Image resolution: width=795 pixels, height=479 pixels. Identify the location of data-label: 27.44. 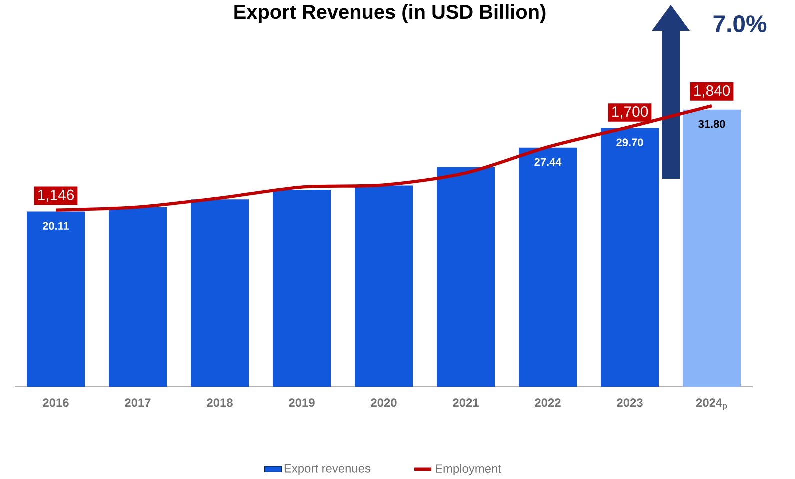
(548, 162).